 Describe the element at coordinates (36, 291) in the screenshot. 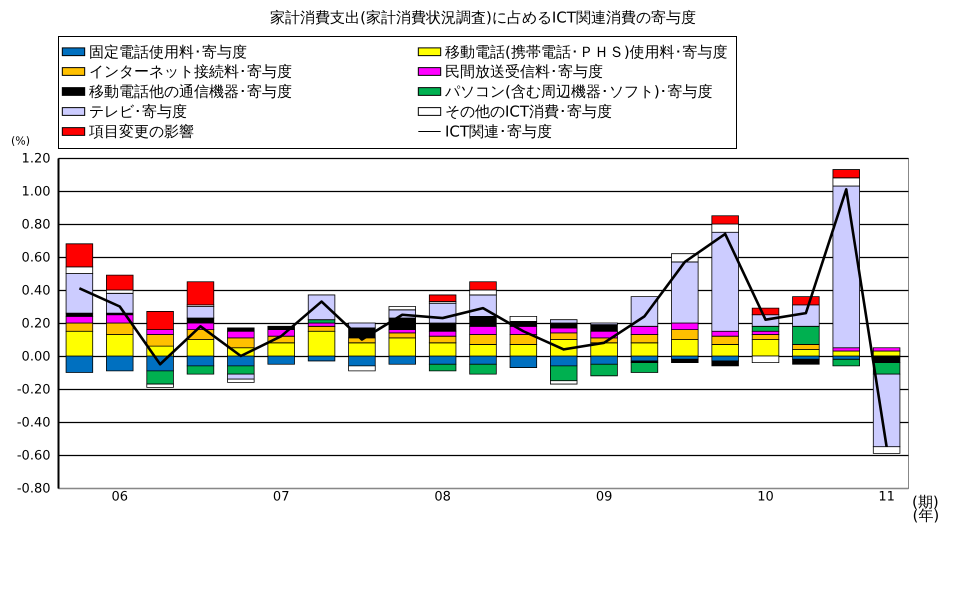

I see `y-tick-label: 0.40` at that location.